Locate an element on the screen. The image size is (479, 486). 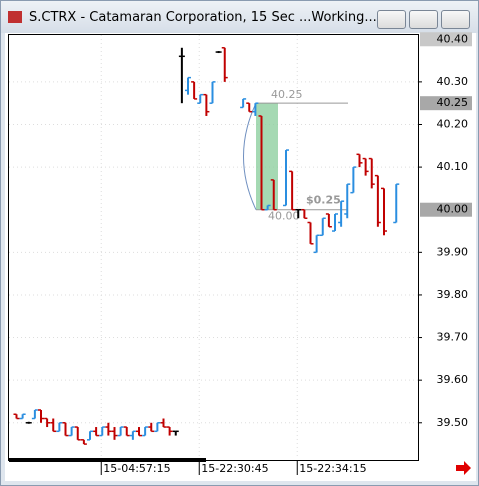
measure-change-label: $0.25 is located at coordinates (323, 200).